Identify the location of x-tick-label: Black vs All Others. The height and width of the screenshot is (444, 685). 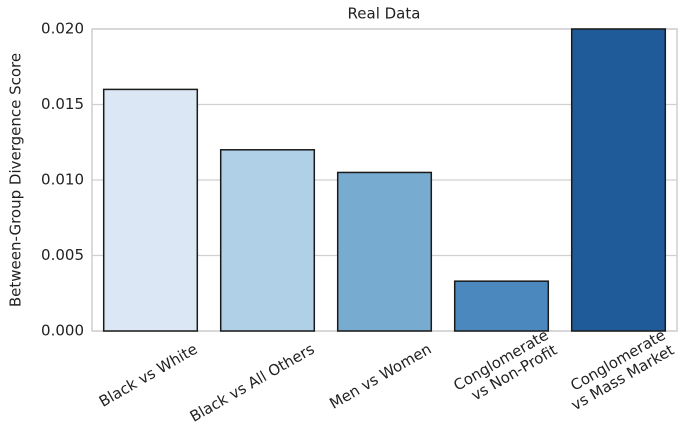
(252, 383).